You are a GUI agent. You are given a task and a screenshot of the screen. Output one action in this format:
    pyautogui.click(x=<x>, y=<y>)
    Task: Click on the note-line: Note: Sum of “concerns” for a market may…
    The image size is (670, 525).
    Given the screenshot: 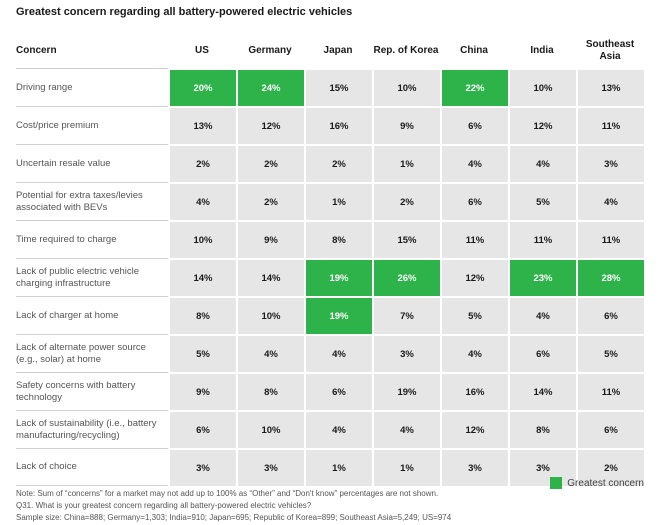 What is the action you would take?
    pyautogui.click(x=227, y=493)
    